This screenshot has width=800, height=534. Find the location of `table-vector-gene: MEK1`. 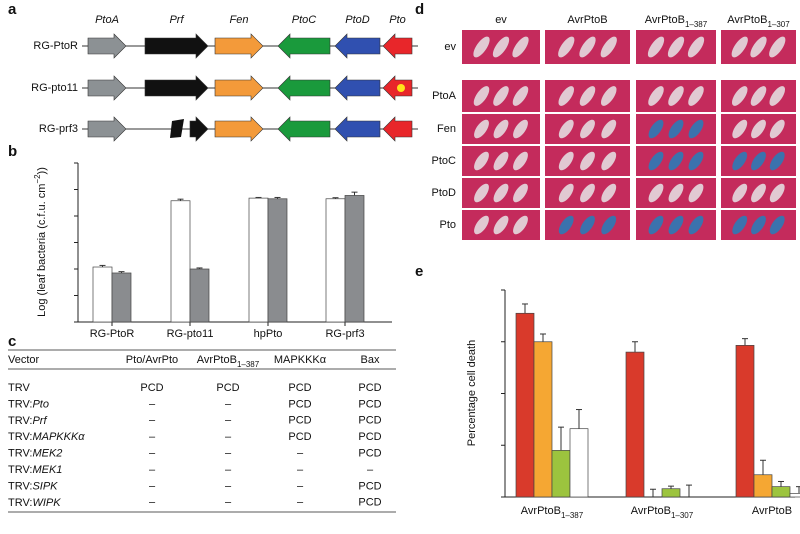

table-vector-gene: MEK1 is located at coordinates (47, 470).